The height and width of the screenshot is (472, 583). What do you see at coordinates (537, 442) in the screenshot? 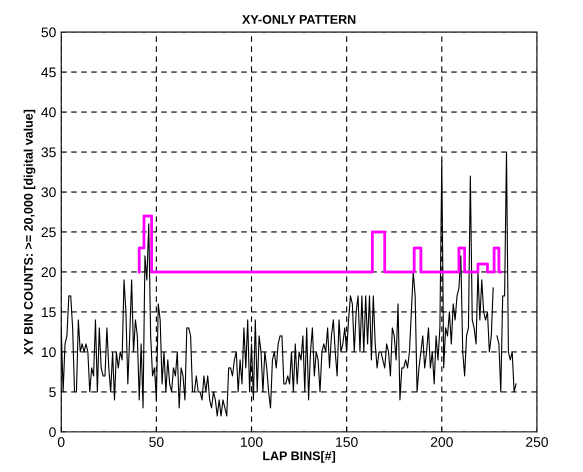
I see `x-tick-label: 250` at bounding box center [537, 442].